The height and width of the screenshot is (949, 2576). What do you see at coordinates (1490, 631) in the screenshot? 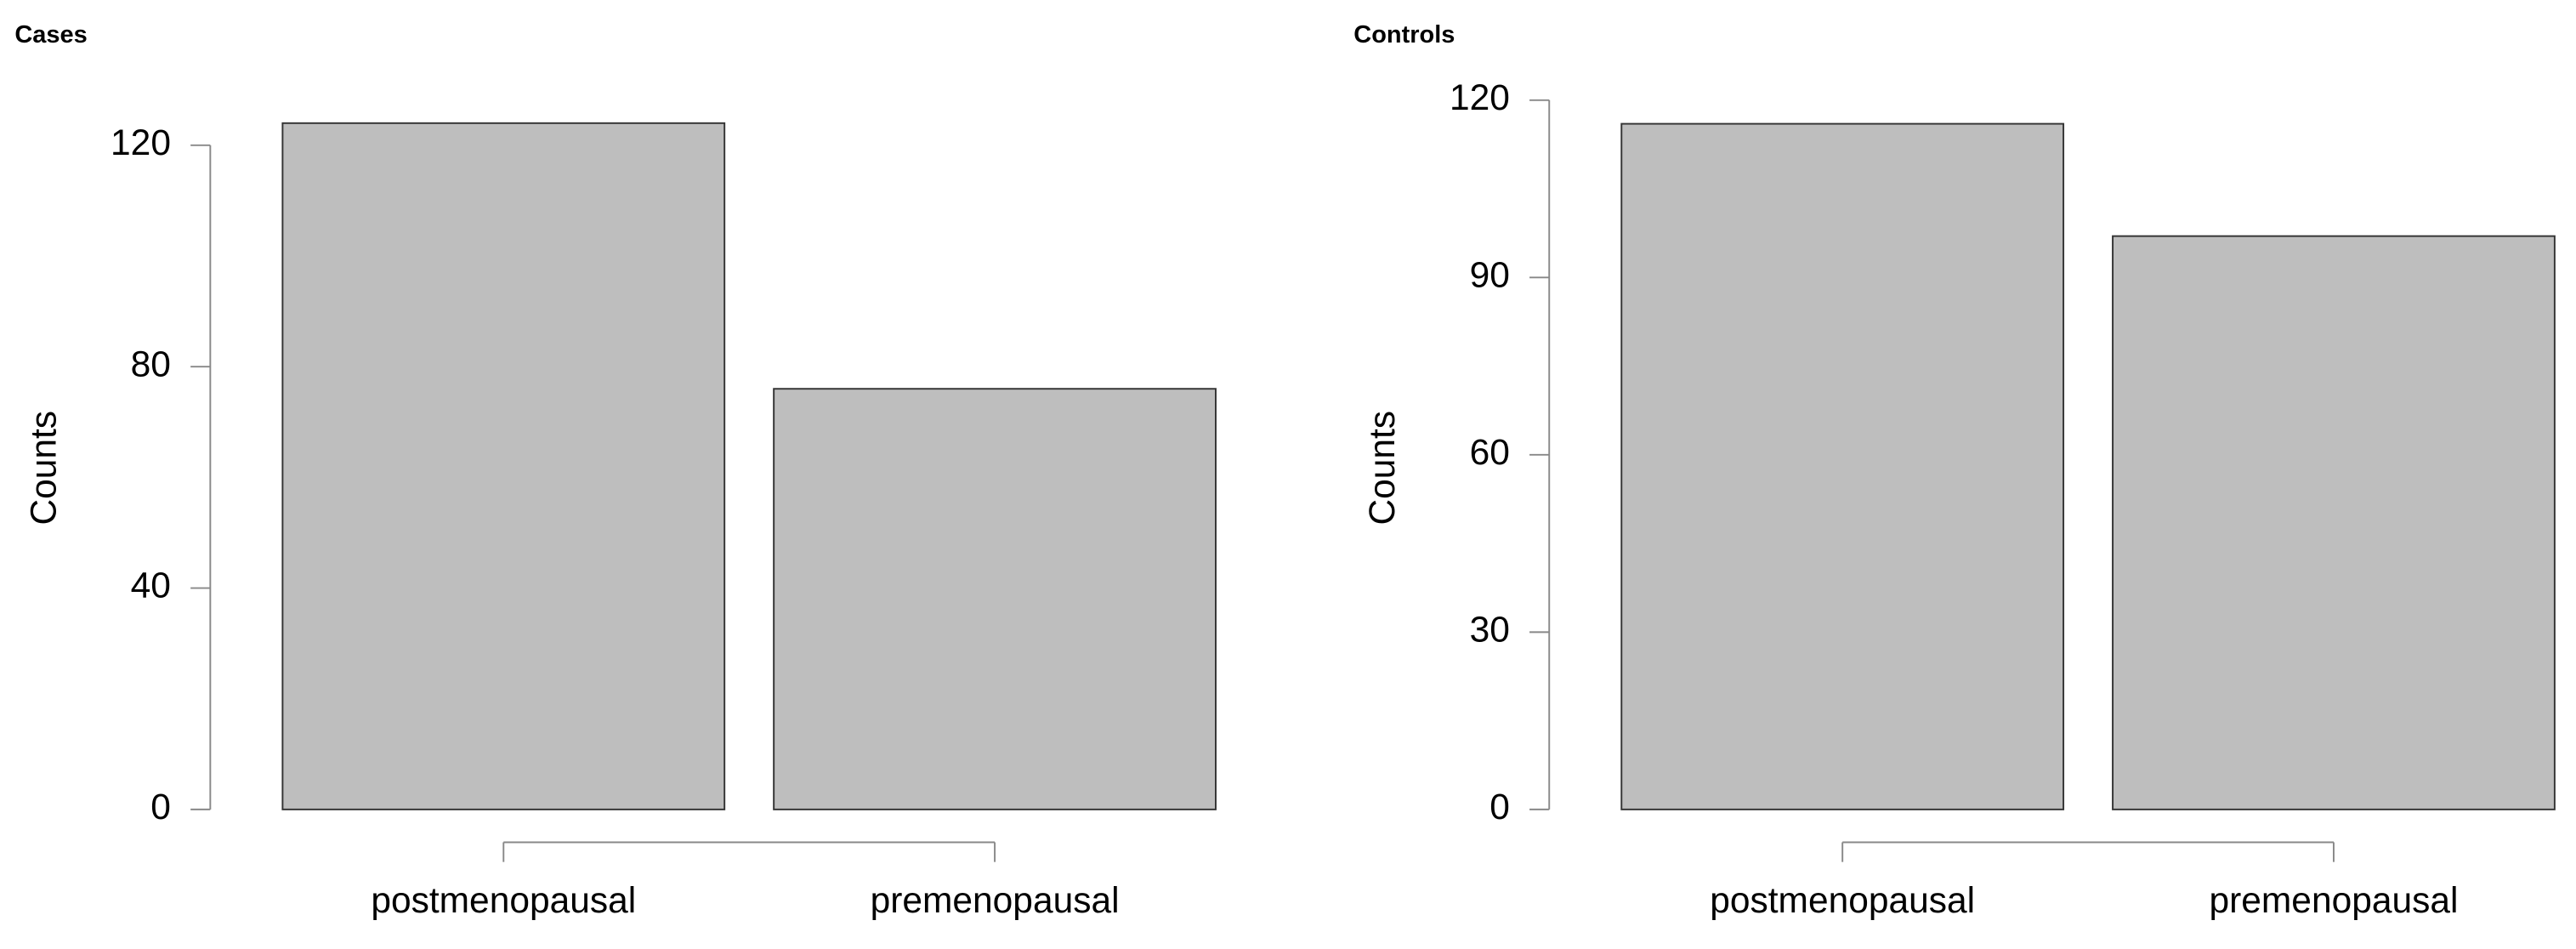
I see `y-tick-label: 30` at bounding box center [1490, 631].